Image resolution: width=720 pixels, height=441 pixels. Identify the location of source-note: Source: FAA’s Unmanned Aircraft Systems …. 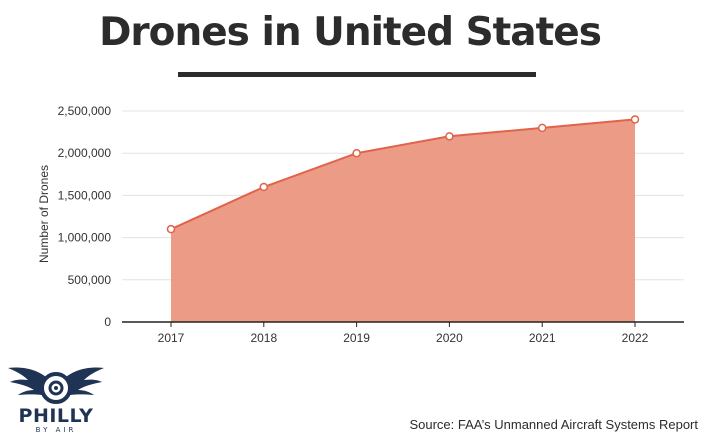
(553, 424).